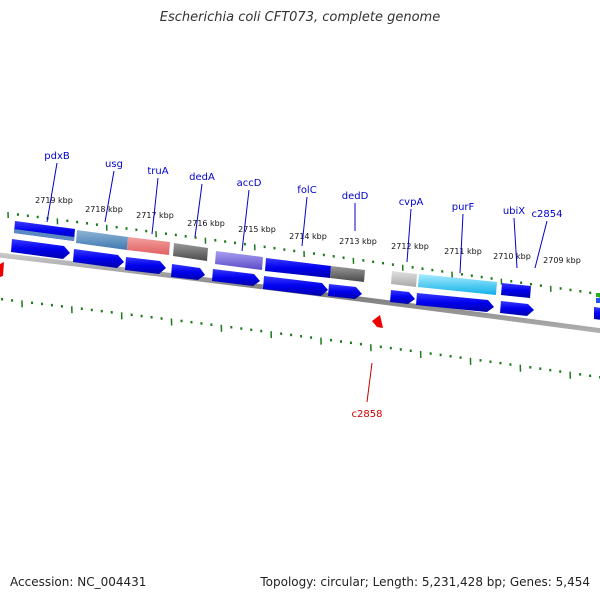 This screenshot has height=600, width=600. I want to click on gene-label: folC, so click(306, 190).